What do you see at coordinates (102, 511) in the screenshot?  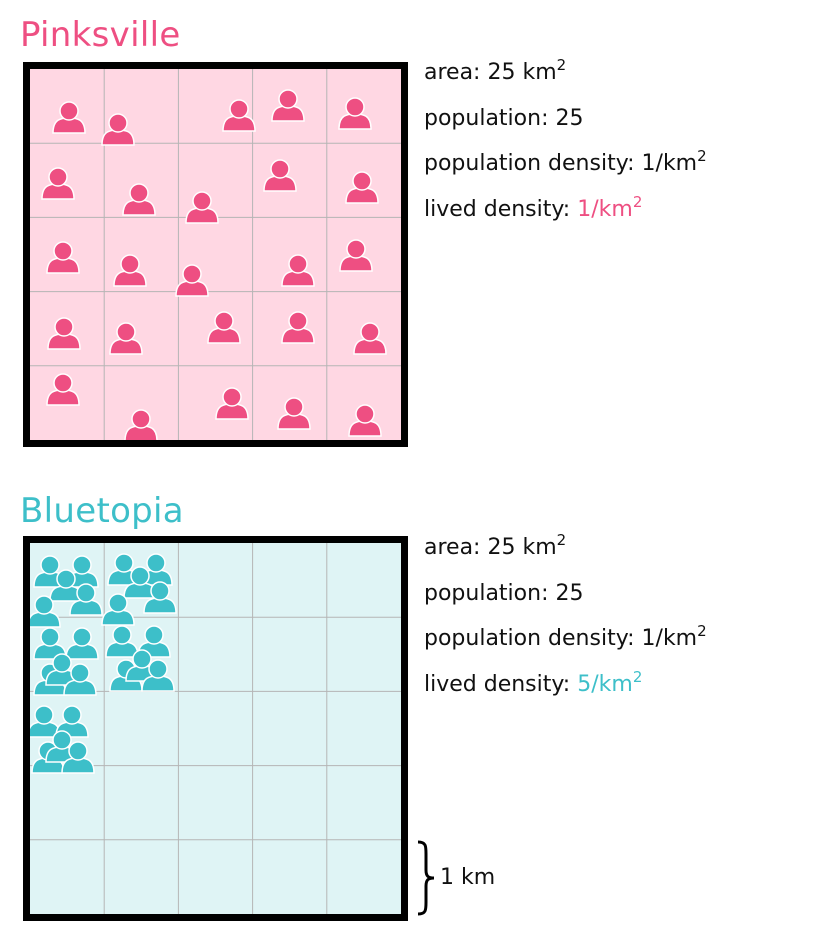 I see `city-title-bluetopia: Bluetopia` at bounding box center [102, 511].